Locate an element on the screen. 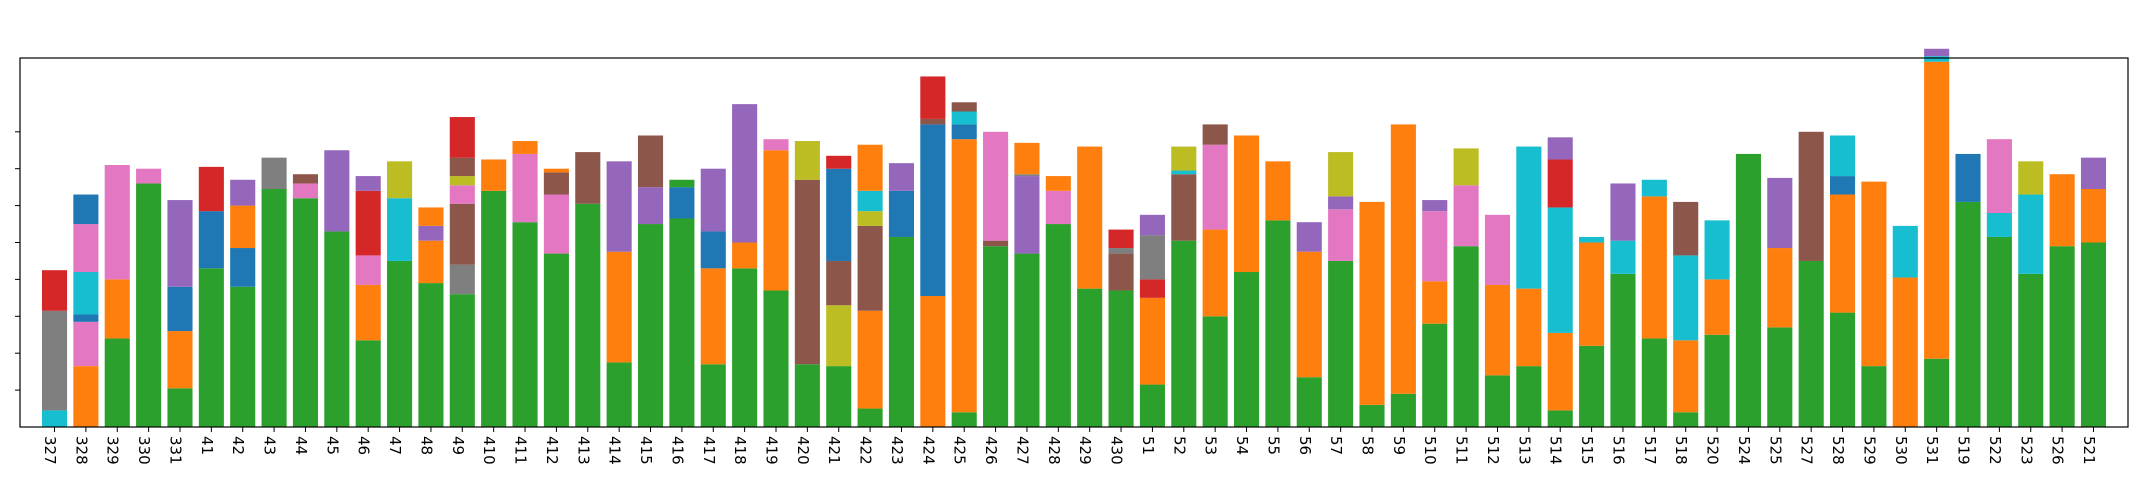  x-tick-label-529: 529 is located at coordinates (1869, 450).